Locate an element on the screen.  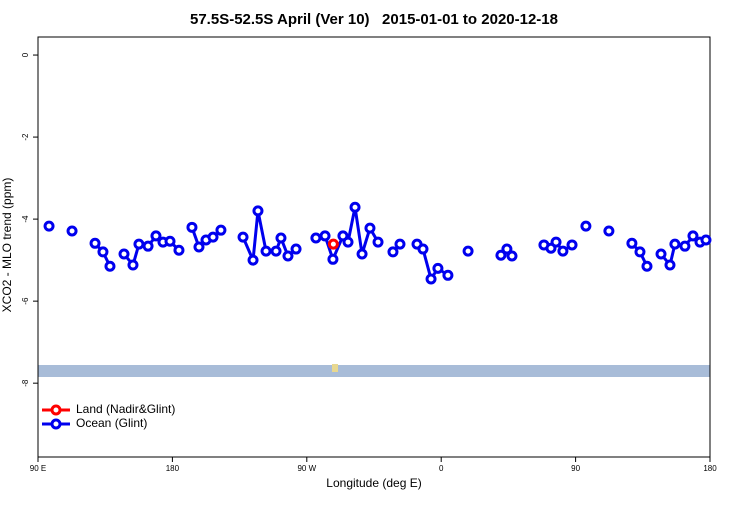
land-mask-band is located at coordinates (374, 371).